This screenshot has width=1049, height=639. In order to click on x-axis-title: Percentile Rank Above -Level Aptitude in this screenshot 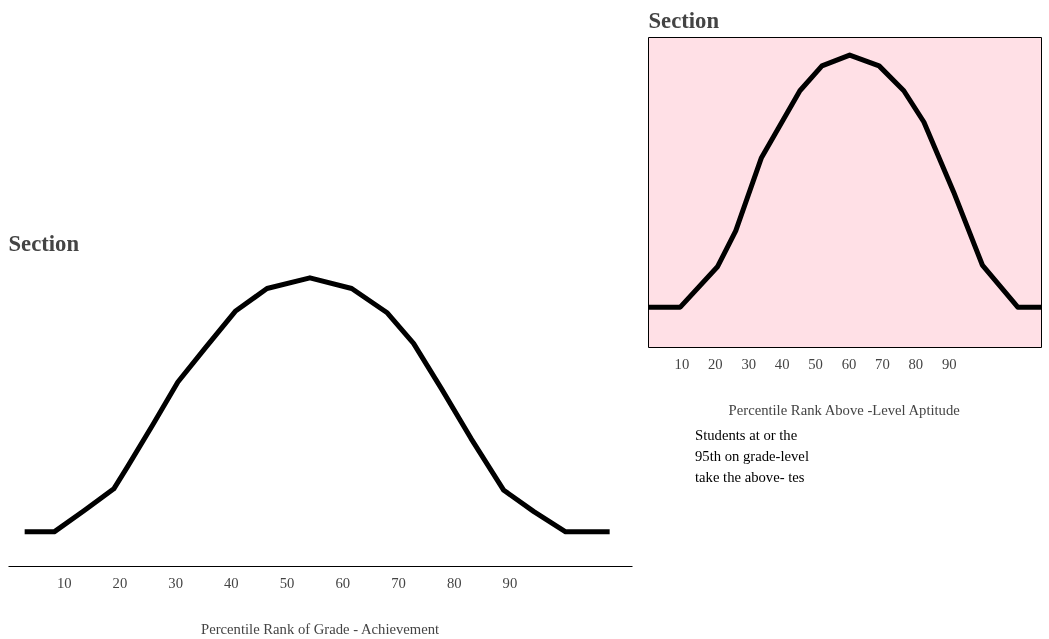, I will do `click(844, 409)`.